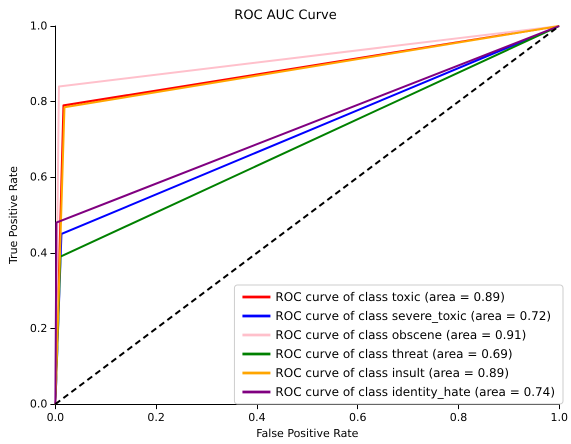 Image resolution: width=571 pixels, height=444 pixels. What do you see at coordinates (39, 253) in the screenshot?
I see `y-tick-label: 0.4` at bounding box center [39, 253].